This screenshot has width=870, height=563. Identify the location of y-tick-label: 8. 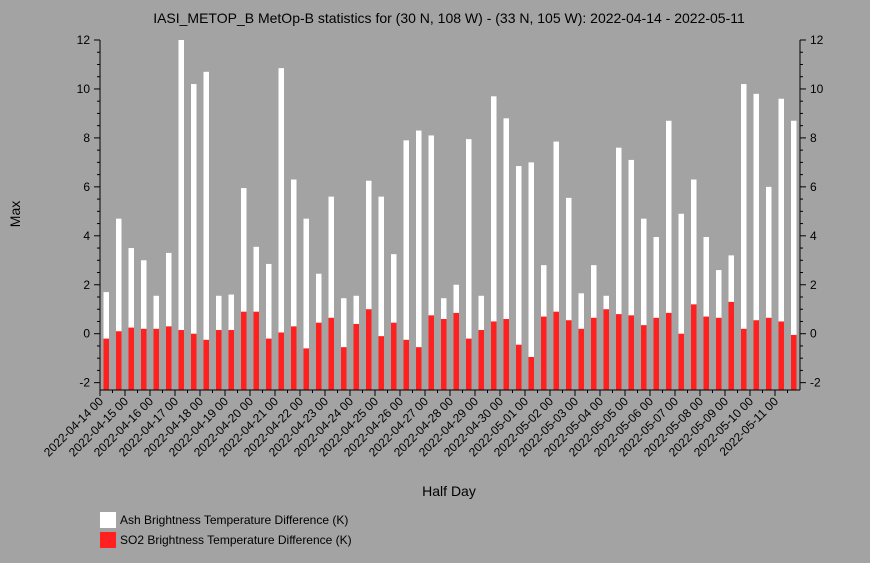
(813, 138).